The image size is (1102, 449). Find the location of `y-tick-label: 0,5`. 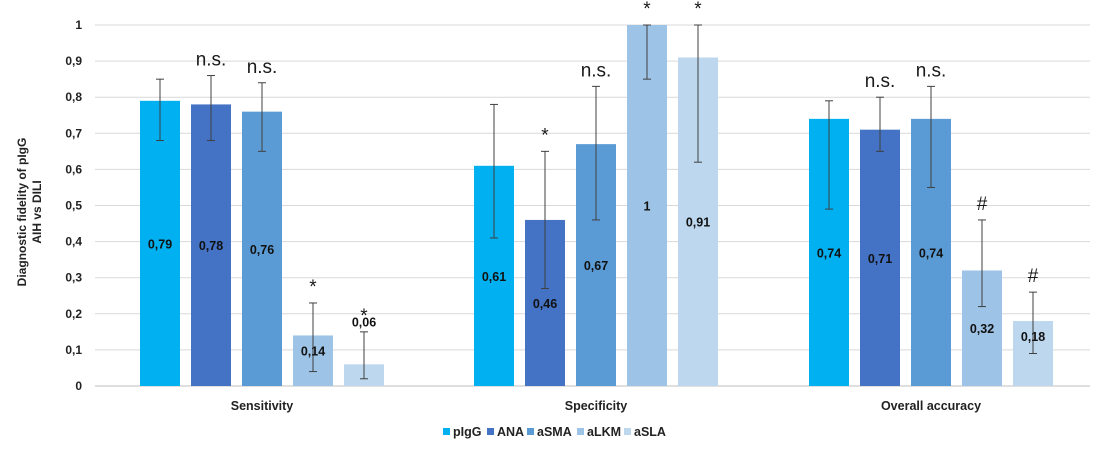

y-tick-label: 0,5 is located at coordinates (73, 206).